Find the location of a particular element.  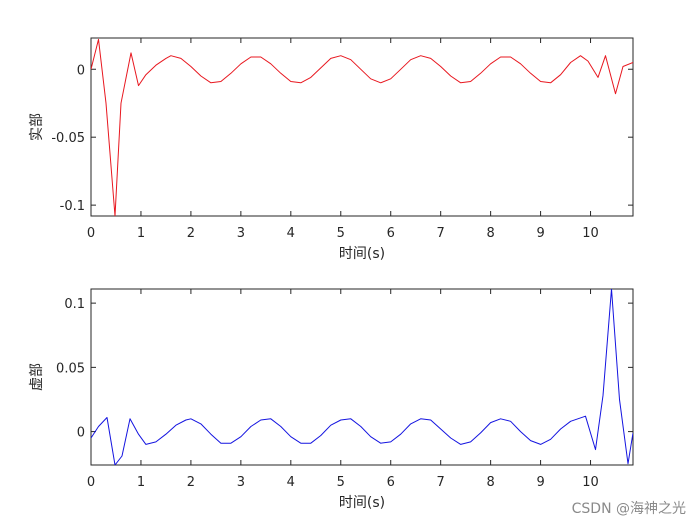

y-tick-label: -0.1 is located at coordinates (72, 206).